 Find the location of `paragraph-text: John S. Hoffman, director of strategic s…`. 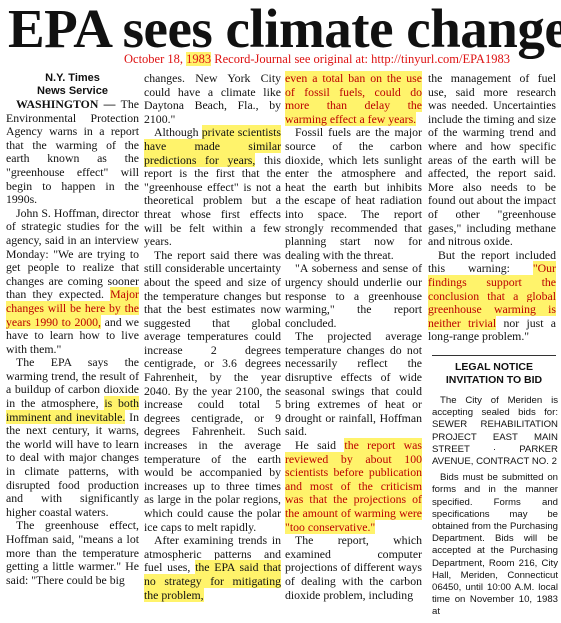

paragraph-text: John S. Hoffman, director of strategic s… is located at coordinates (72, 253).